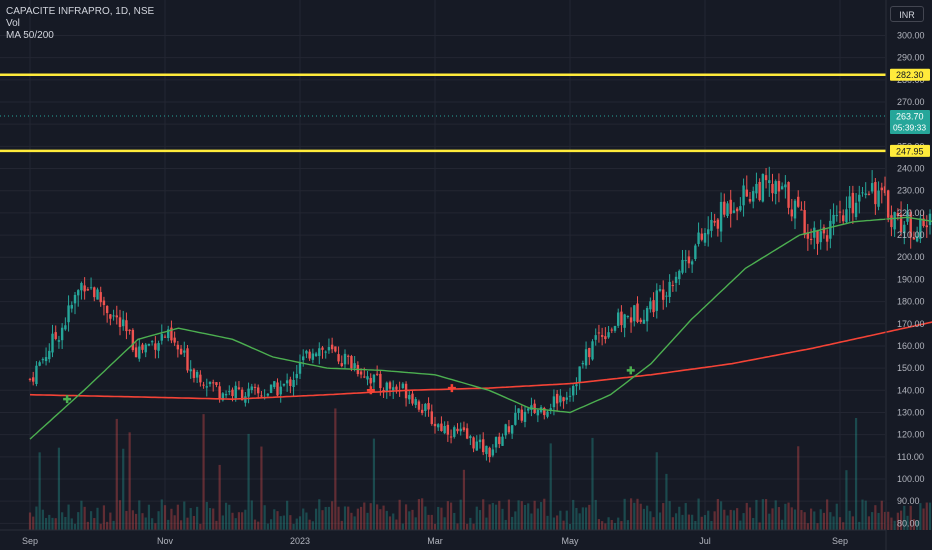 This screenshot has width=932, height=550. Describe the element at coordinates (910, 121) in the screenshot. I see `last-price-tag` at that location.